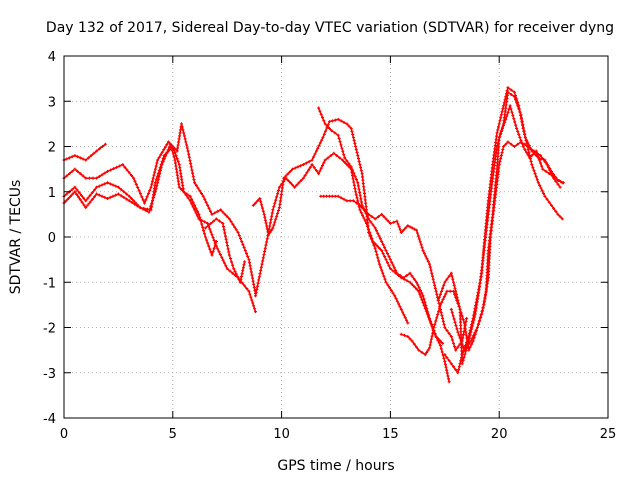  Describe the element at coordinates (335, 466) in the screenshot. I see `x-axis-label: GPS time / hours` at that location.